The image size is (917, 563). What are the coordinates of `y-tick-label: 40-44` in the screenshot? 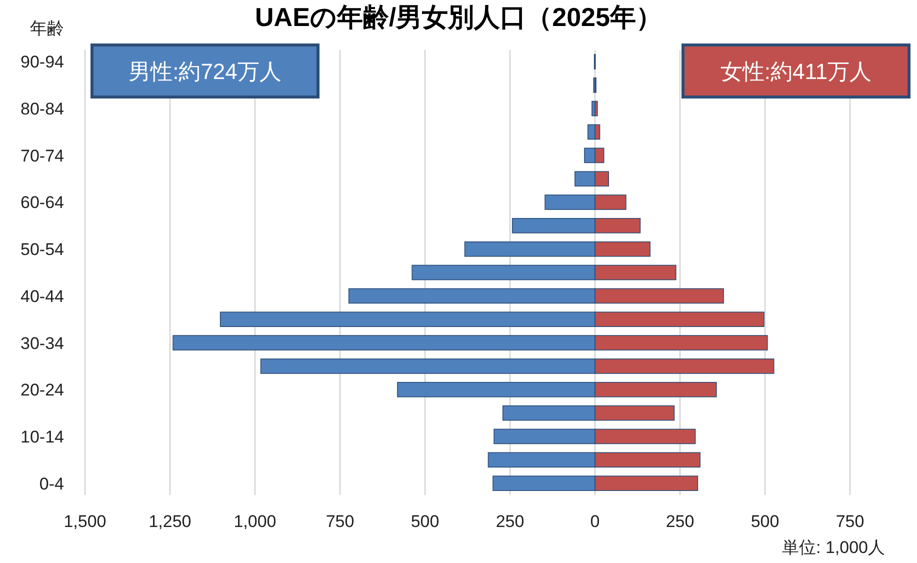 It's located at (42, 296).